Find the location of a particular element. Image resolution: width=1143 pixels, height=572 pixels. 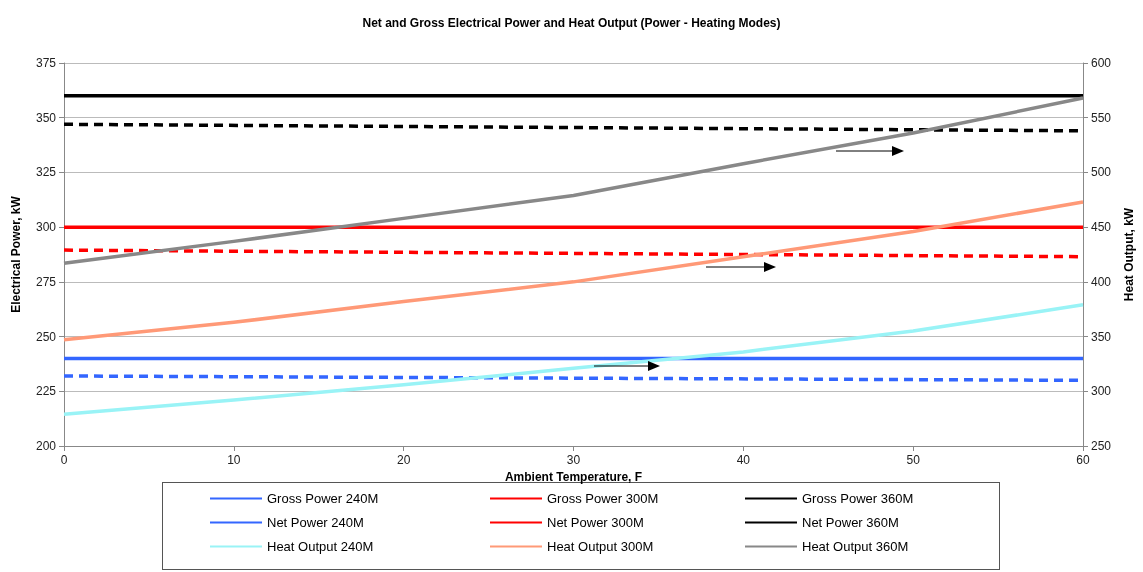

y2-axis-title: Heat Output, kW is located at coordinates (1129, 254).